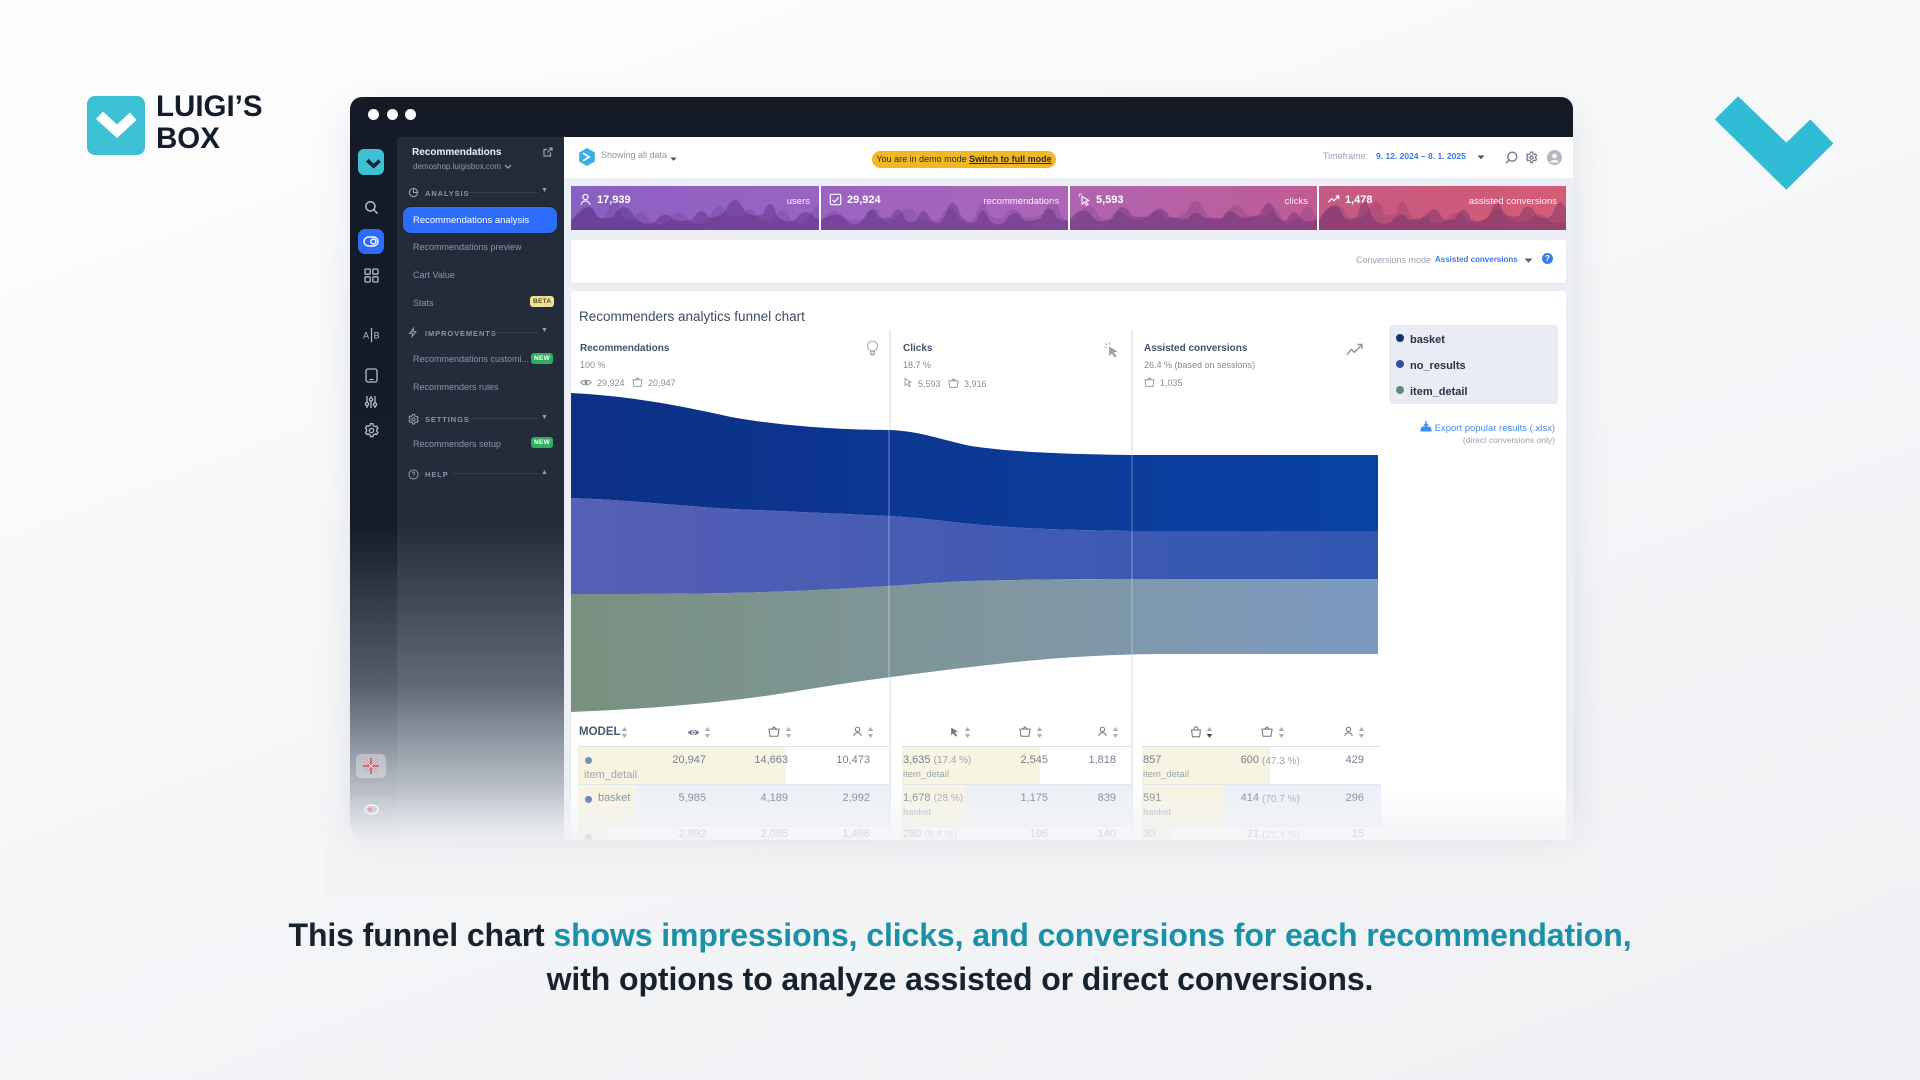  I want to click on svg-text: B, so click(377, 336).